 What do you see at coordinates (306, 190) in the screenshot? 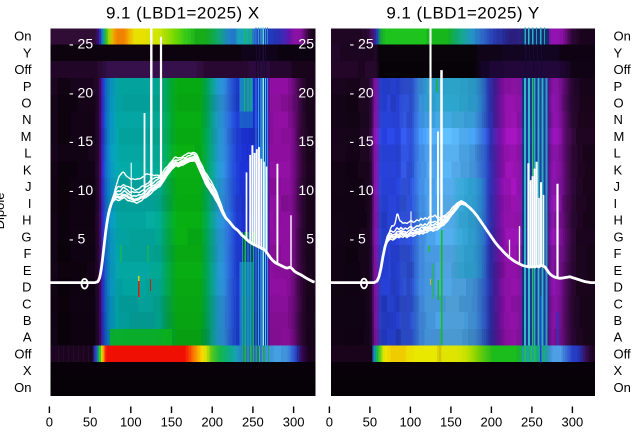
I see `svg-text: 10` at bounding box center [306, 190].